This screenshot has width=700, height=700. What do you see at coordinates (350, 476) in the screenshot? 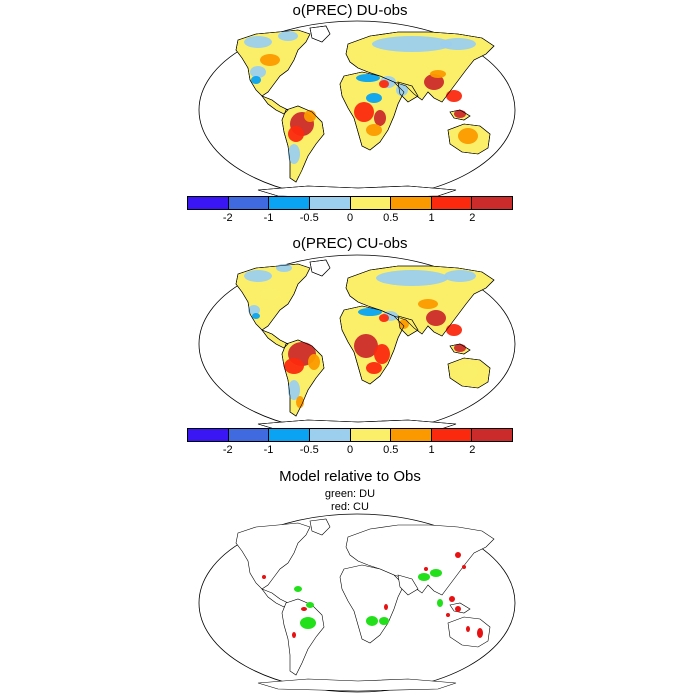
I see `comparison-title: Model relative to Obs` at bounding box center [350, 476].